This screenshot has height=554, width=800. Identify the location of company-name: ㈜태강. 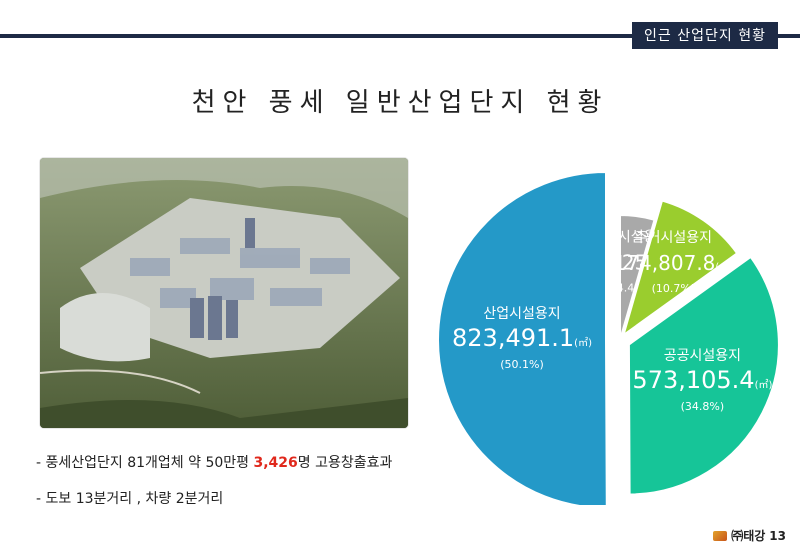
(748, 536).